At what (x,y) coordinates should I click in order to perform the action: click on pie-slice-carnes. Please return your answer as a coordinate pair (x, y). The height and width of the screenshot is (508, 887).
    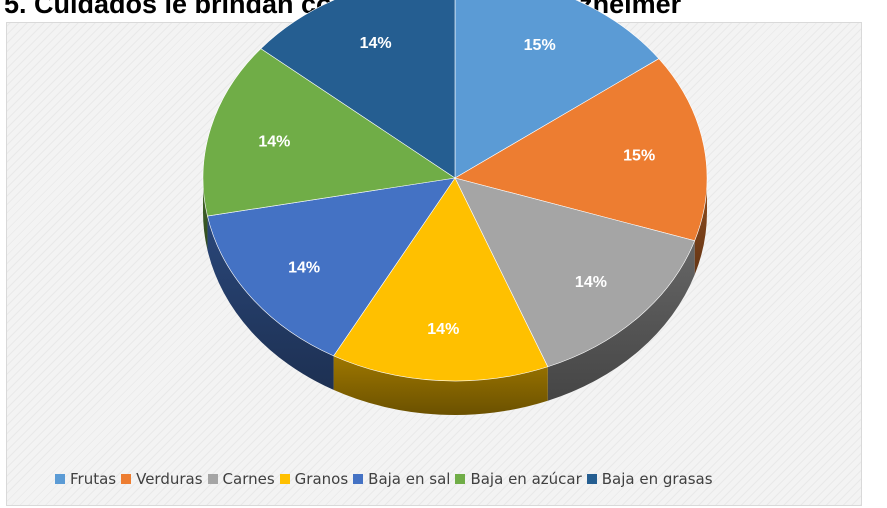
    Looking at the image, I should click on (575, 272).